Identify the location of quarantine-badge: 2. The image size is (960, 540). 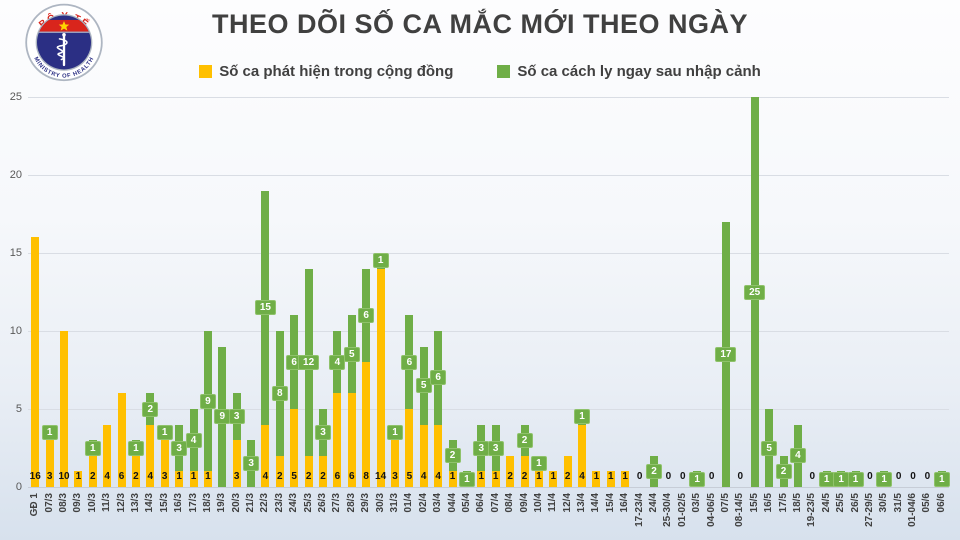
(524, 440).